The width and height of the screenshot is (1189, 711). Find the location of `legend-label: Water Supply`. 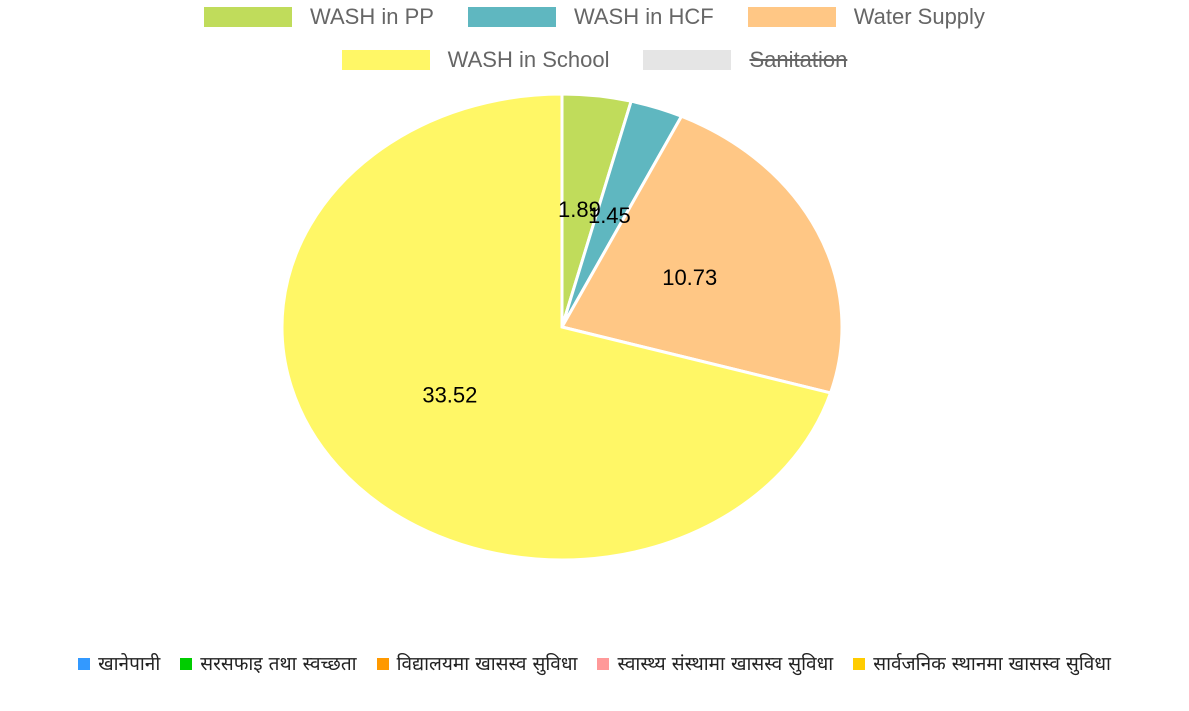

legend-label: Water Supply is located at coordinates (919, 16).